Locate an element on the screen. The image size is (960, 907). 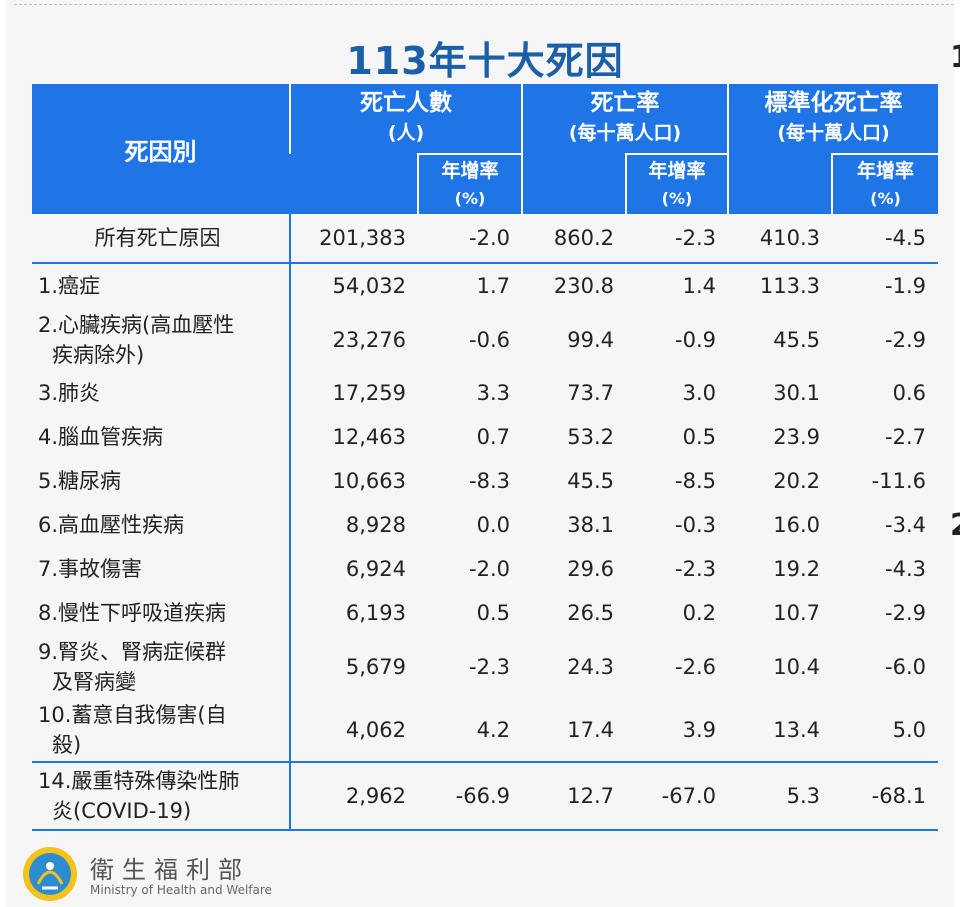
table-cell: 17.4 is located at coordinates (590, 729).